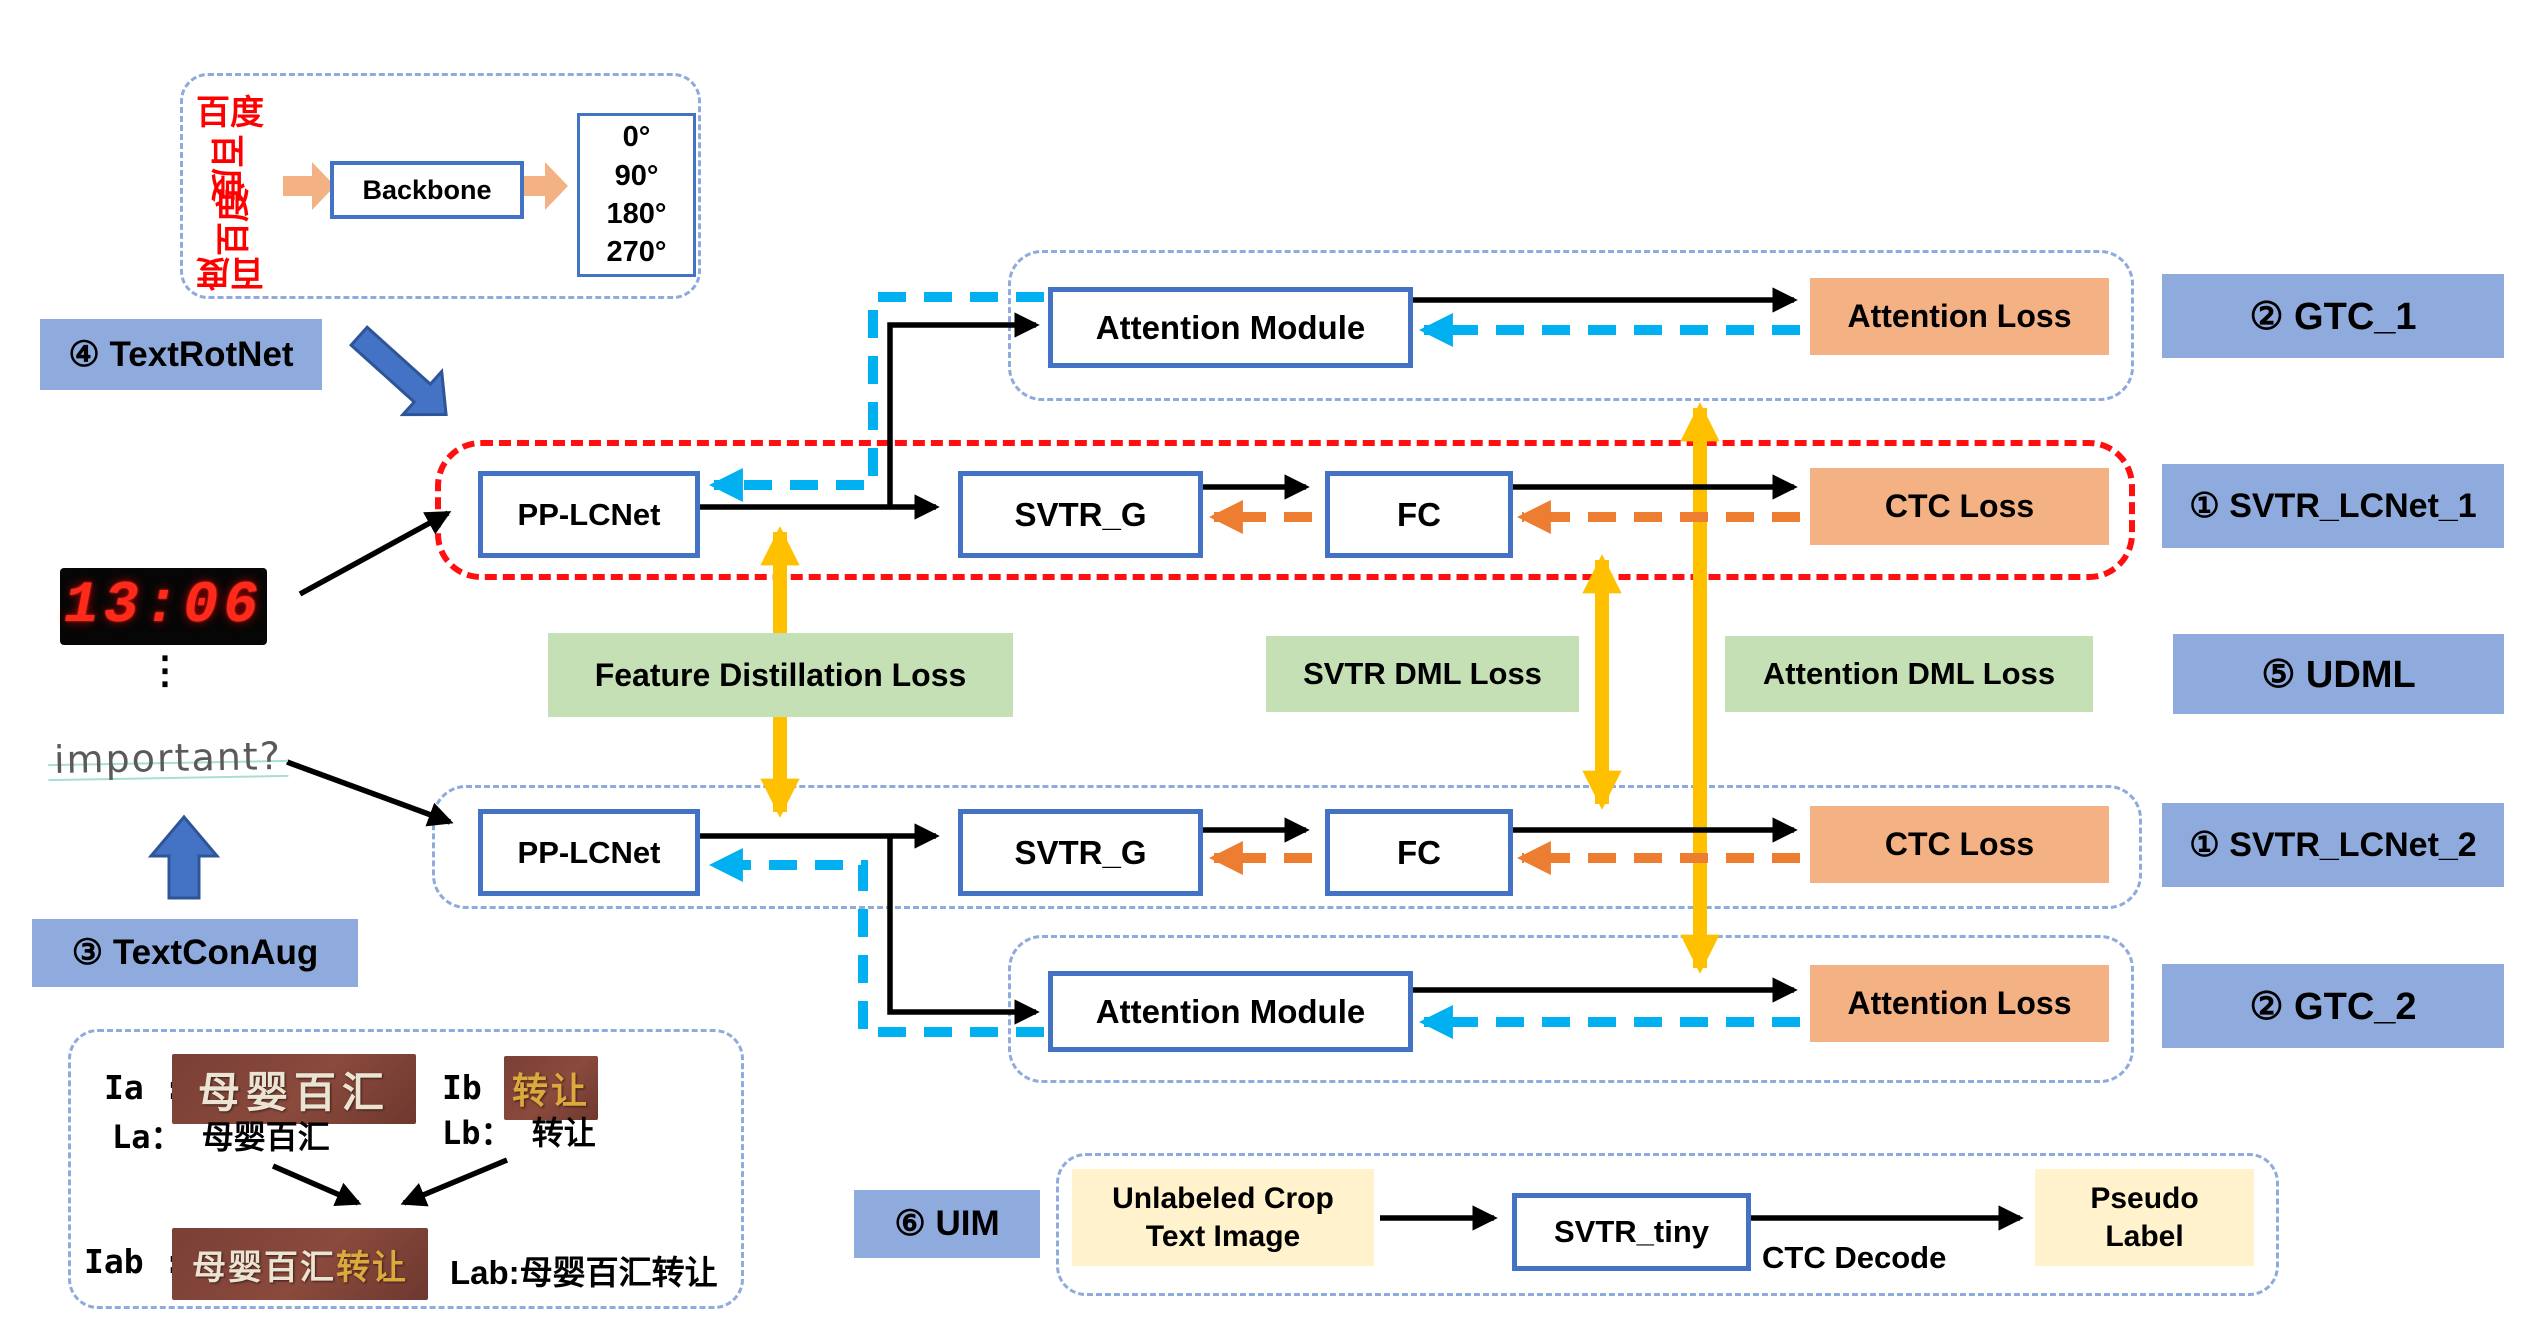  I want to click on teacher-attention-loss-box: Attention Loss, so click(1959, 316).